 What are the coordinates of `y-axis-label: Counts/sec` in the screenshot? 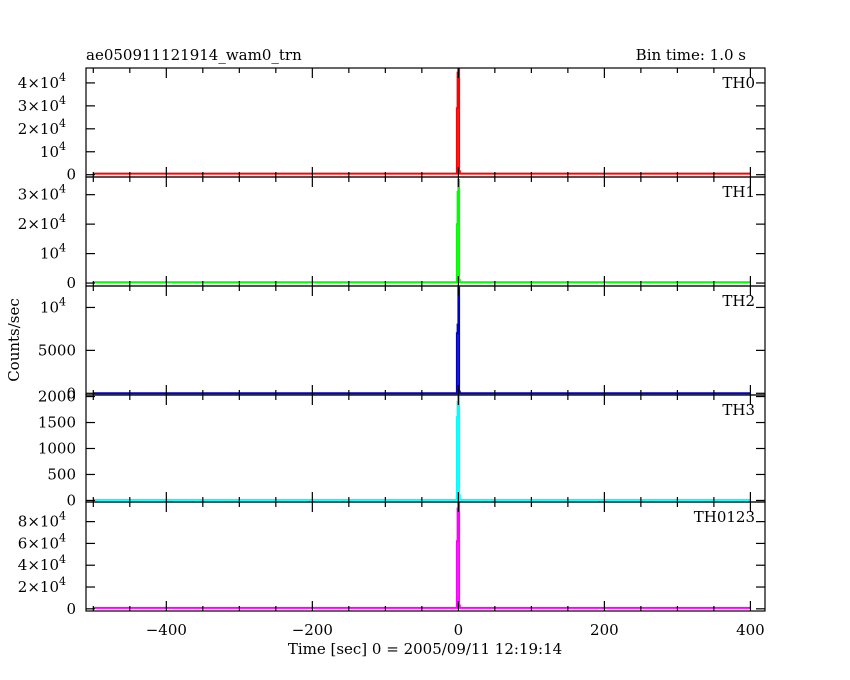 It's located at (14, 340).